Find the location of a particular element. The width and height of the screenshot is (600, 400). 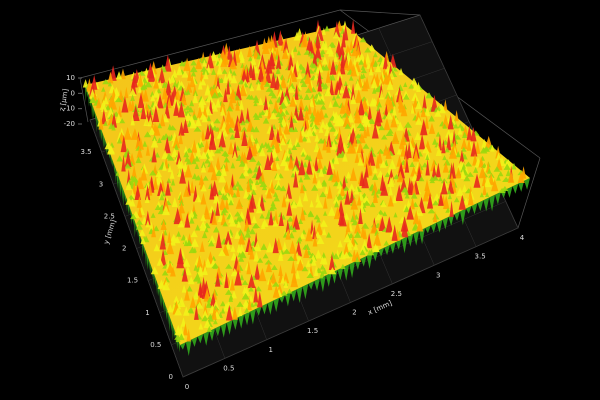

z-tick-label: -20 is located at coordinates (69, 124).